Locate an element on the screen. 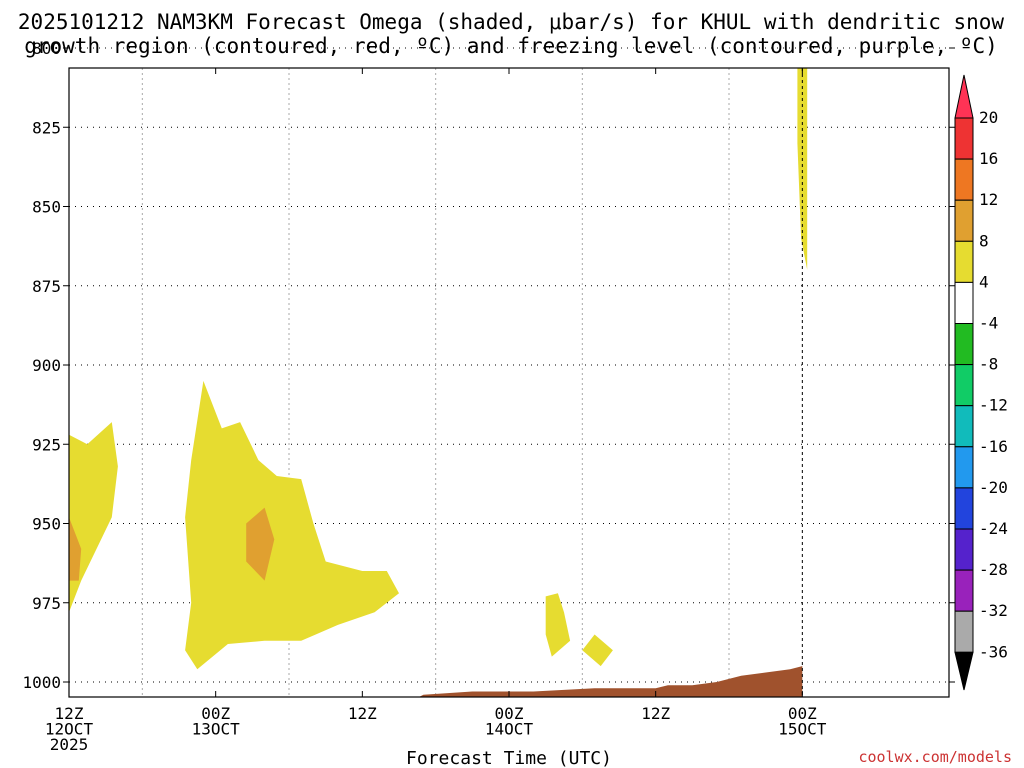  terrain-layer is located at coordinates (610, 681).